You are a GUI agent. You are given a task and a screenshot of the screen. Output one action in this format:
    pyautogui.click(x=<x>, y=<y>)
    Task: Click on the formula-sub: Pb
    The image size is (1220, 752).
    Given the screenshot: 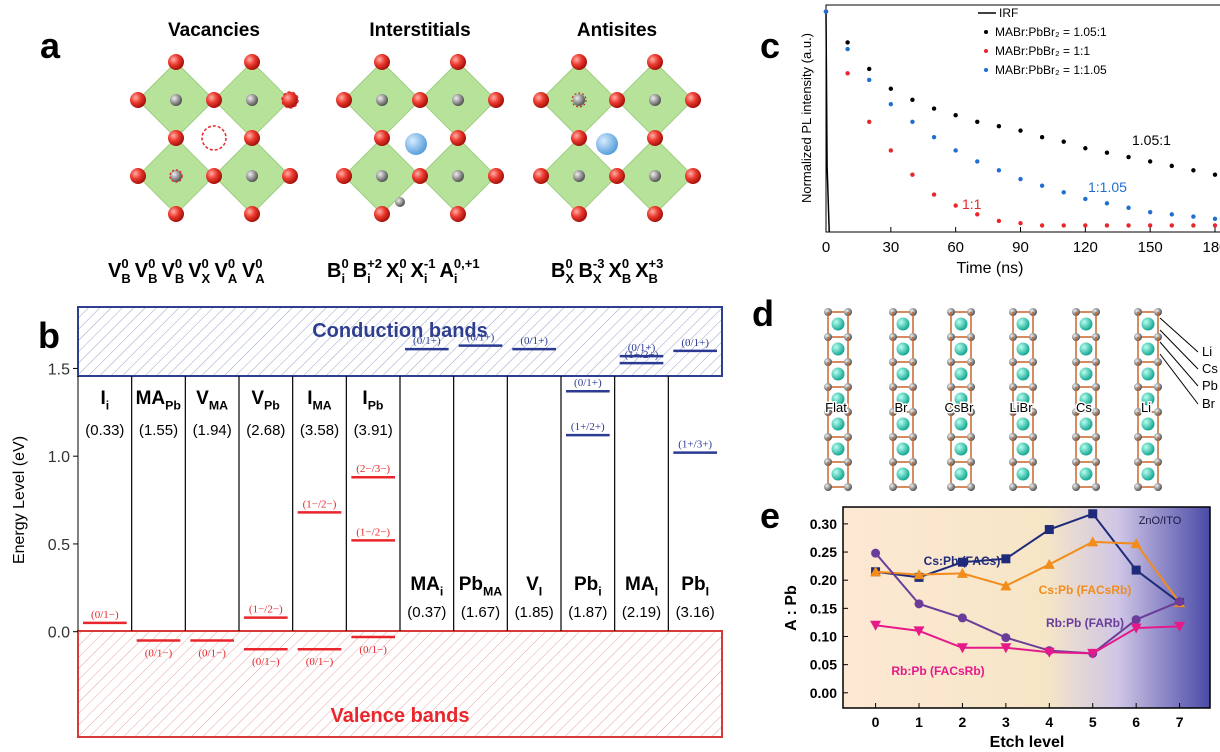 What is the action you would take?
    pyautogui.click(x=376, y=406)
    